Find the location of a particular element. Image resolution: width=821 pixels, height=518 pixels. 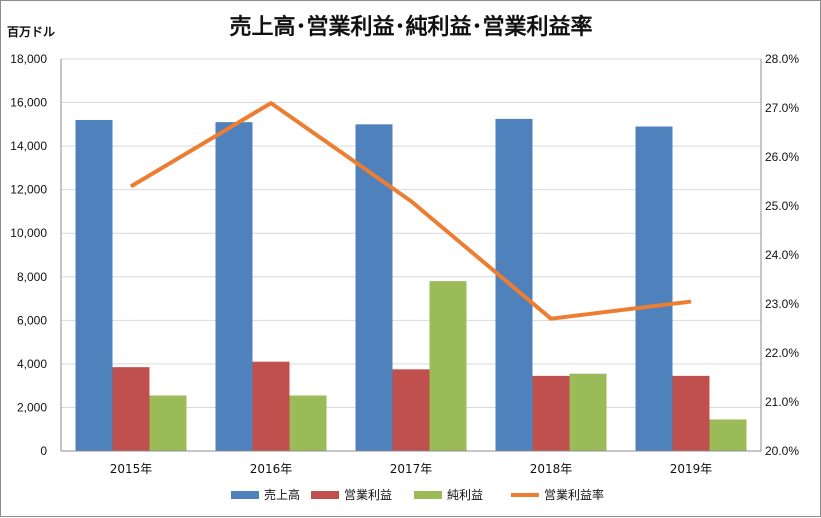

y-tick-label: 14,000 is located at coordinates (28, 146).